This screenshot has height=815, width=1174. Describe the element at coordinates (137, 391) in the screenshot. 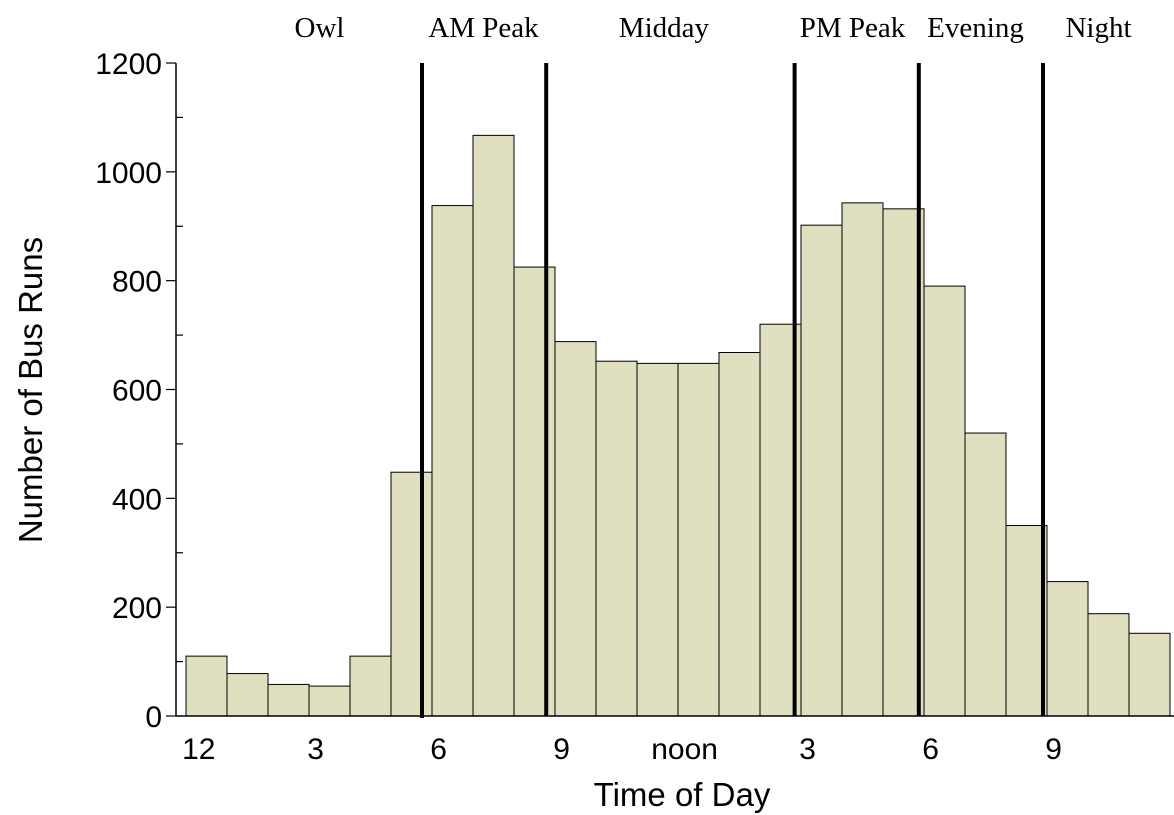

I see `y-tick-label-600: 600` at that location.